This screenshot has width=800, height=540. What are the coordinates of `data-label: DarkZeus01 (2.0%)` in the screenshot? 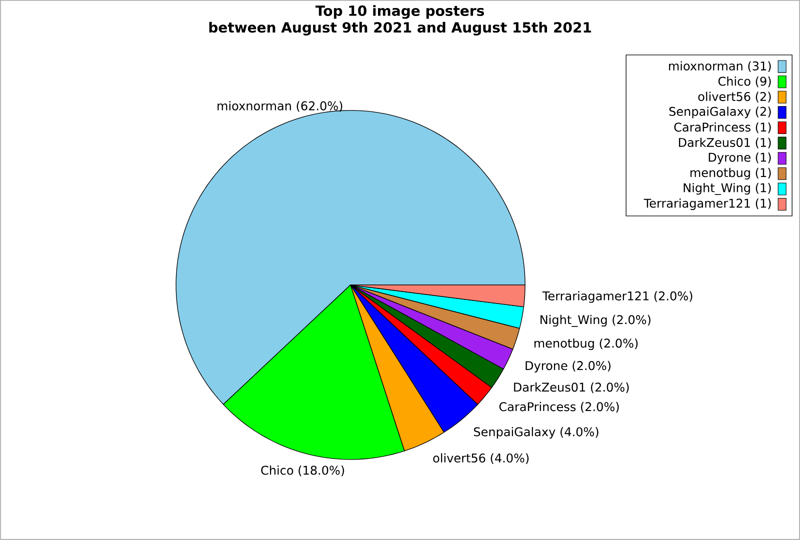 It's located at (571, 388).